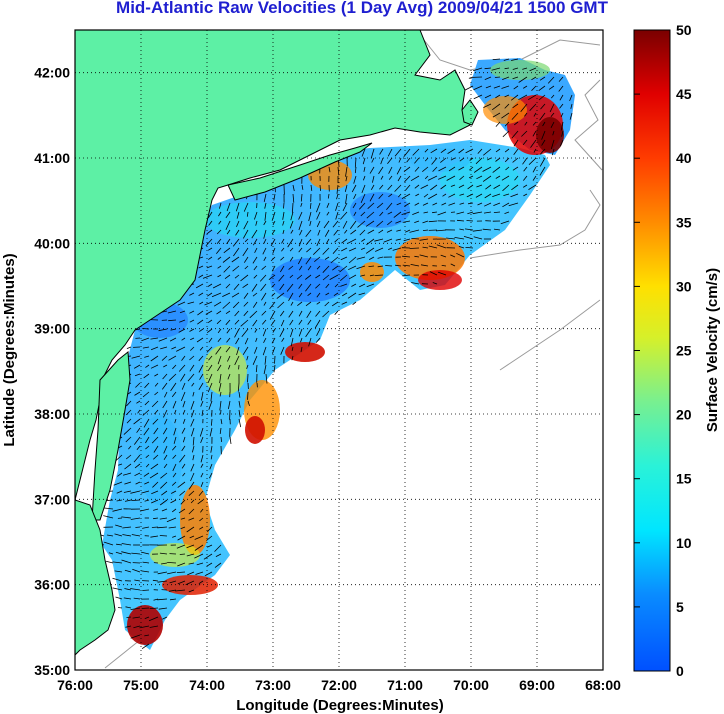 This screenshot has width=724, height=714. I want to click on moderate-zone, so click(225, 370).